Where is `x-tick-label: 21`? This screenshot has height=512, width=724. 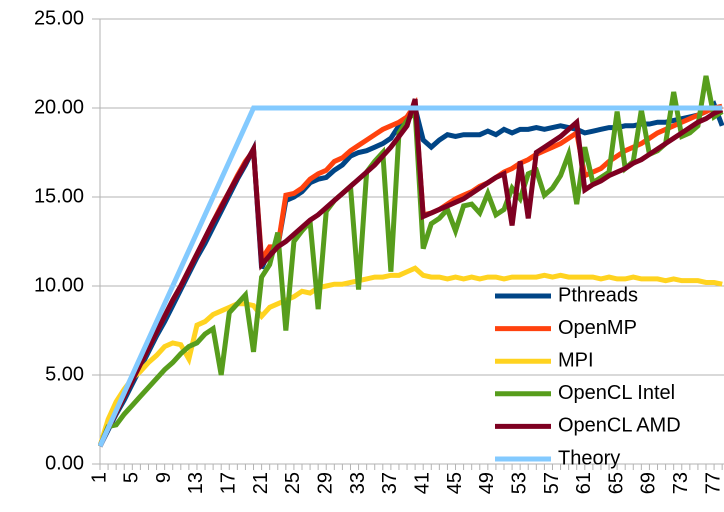 x-tick-label: 21 is located at coordinates (261, 483).